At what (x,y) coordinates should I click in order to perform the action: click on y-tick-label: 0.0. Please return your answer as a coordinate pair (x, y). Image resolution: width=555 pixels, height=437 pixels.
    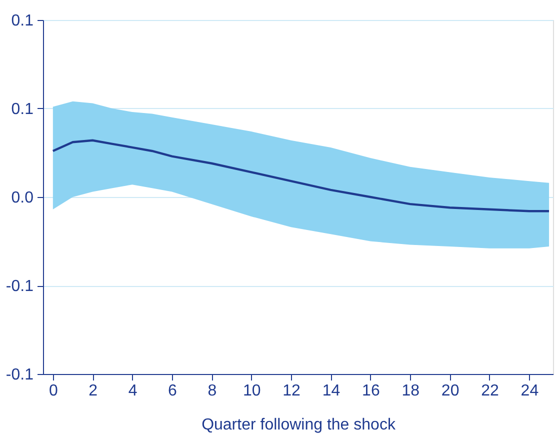
    Looking at the image, I should click on (22, 198).